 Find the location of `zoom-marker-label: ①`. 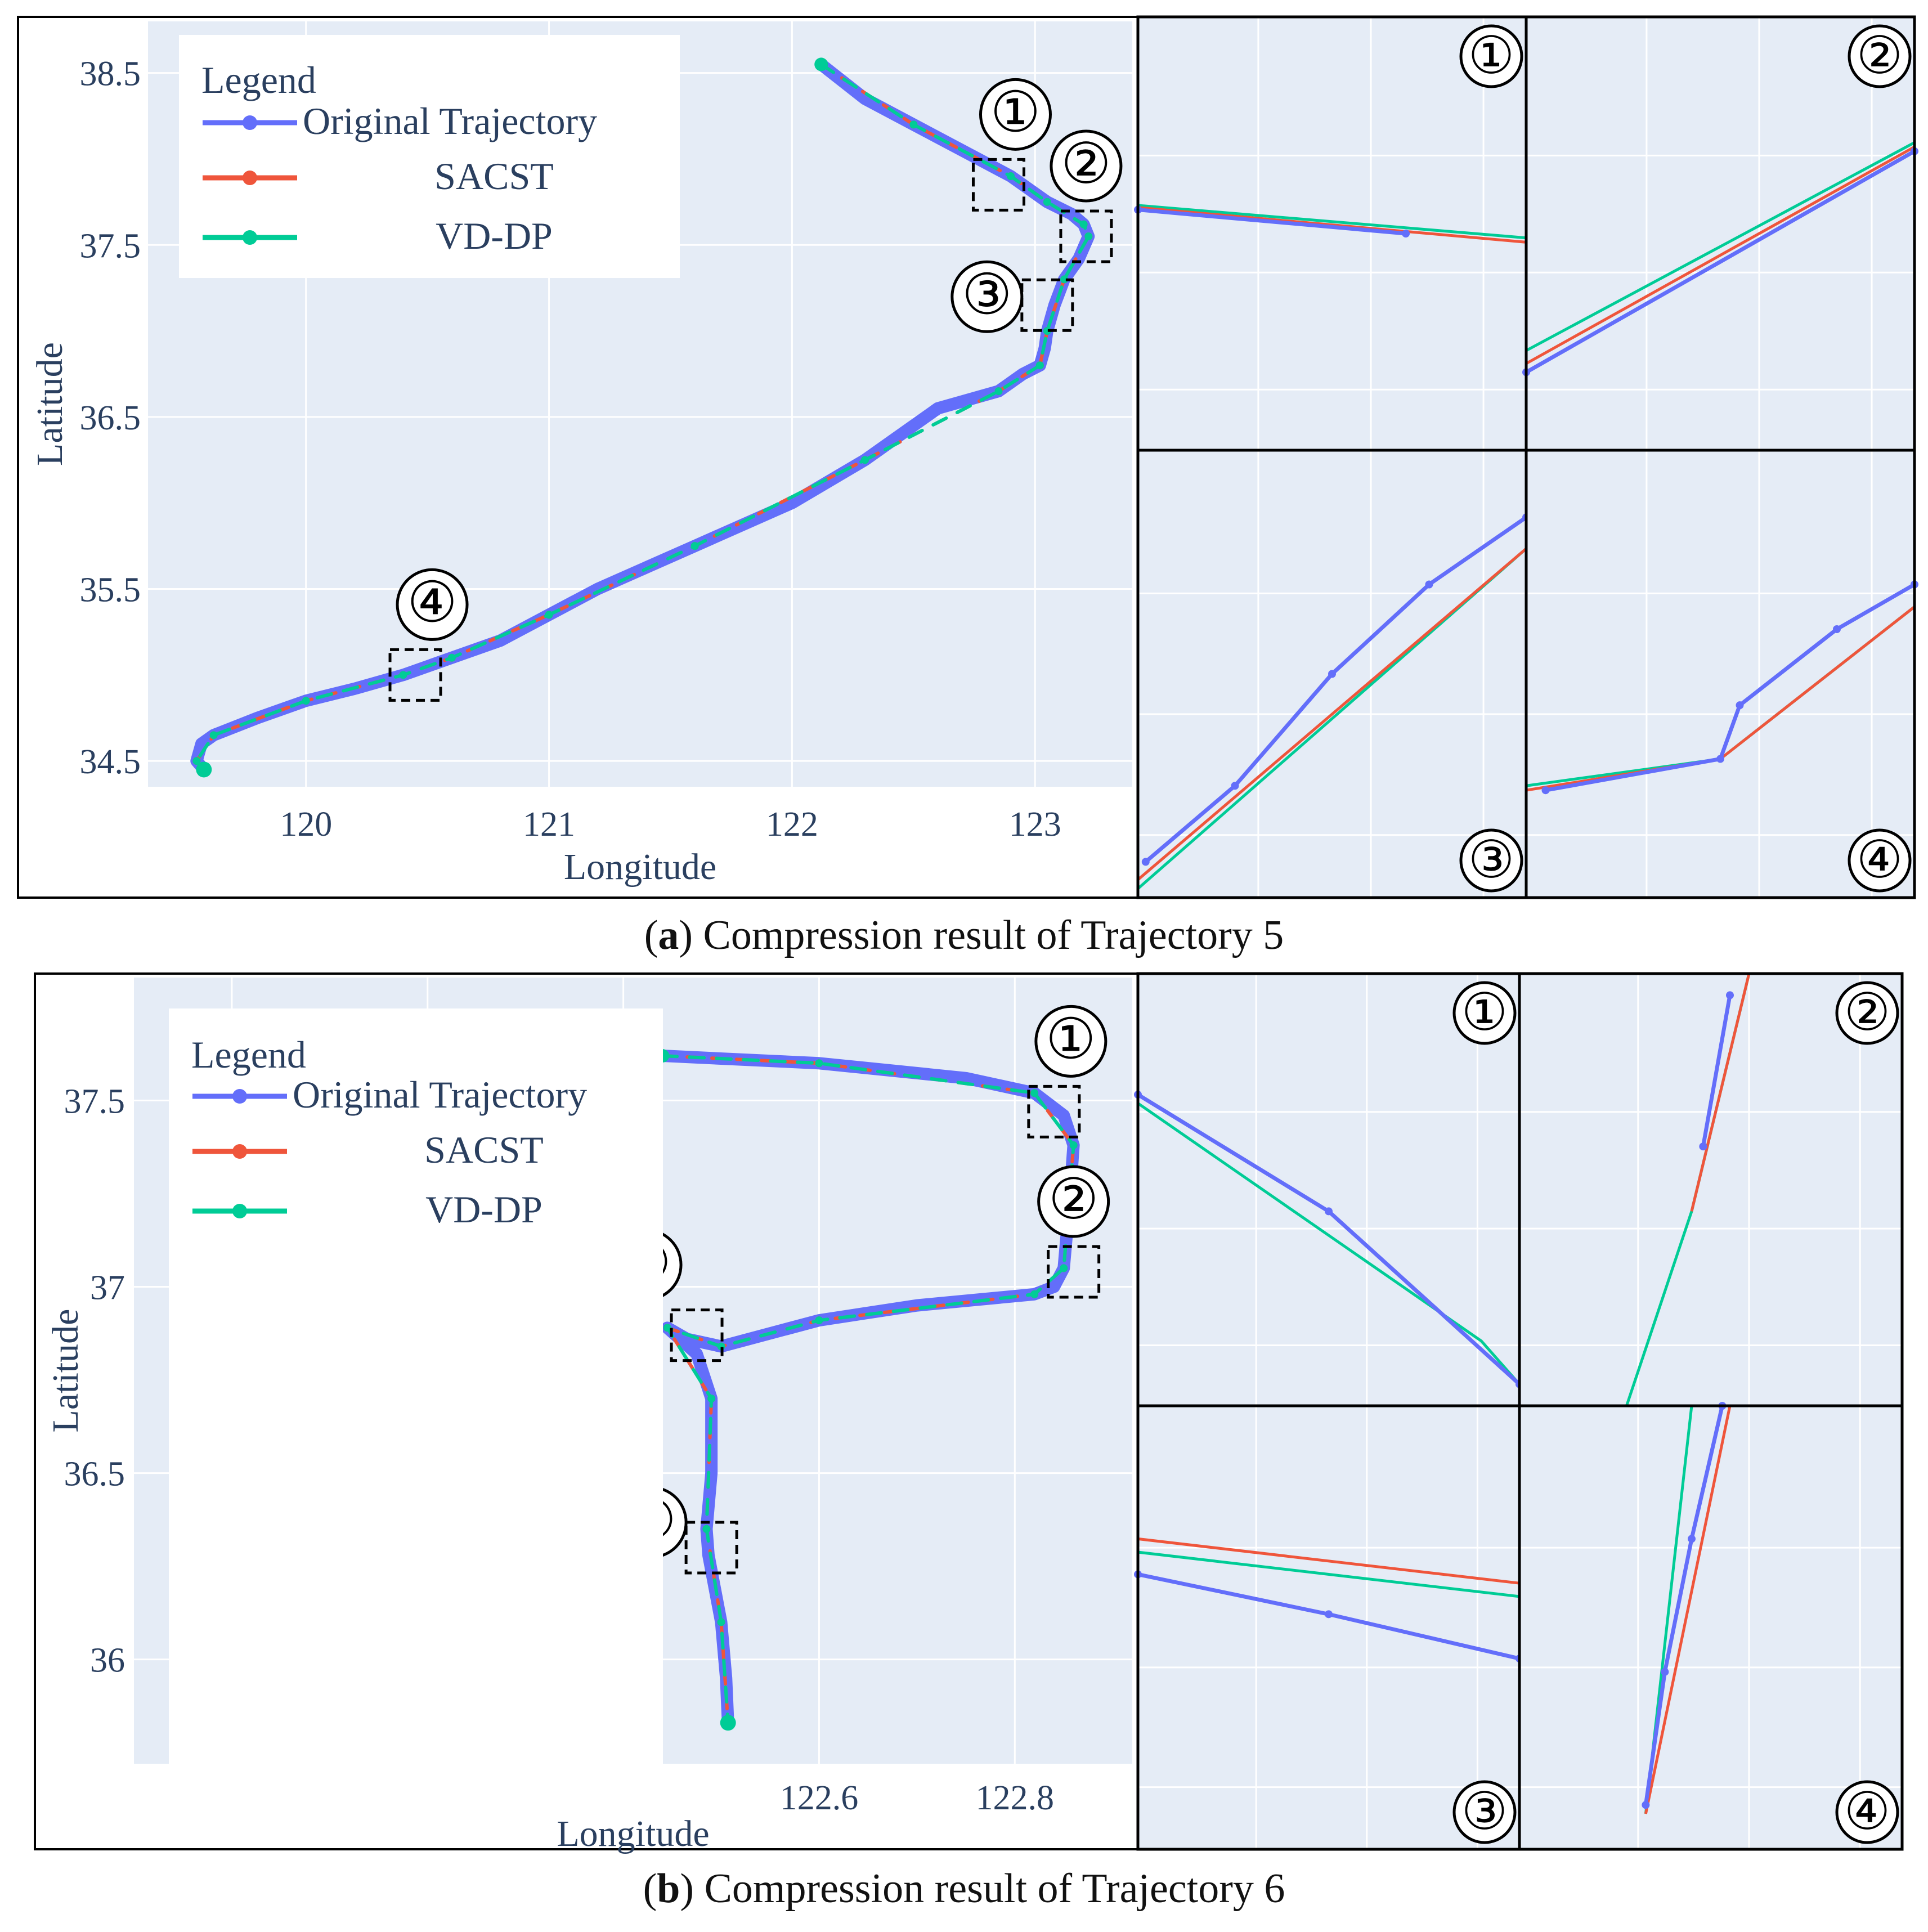

zoom-marker-label: ① is located at coordinates (1015, 112).